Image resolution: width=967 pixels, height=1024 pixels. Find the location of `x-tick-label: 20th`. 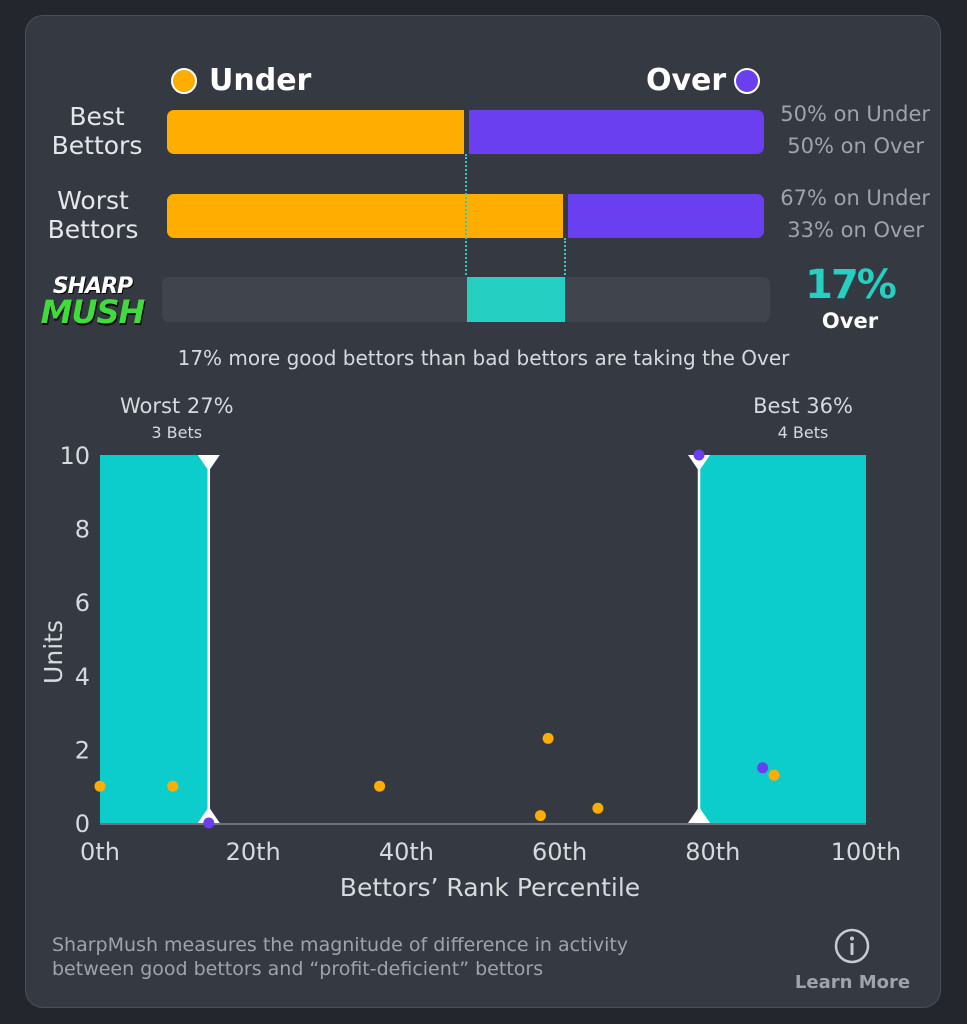

x-tick-label: 20th is located at coordinates (253, 852).